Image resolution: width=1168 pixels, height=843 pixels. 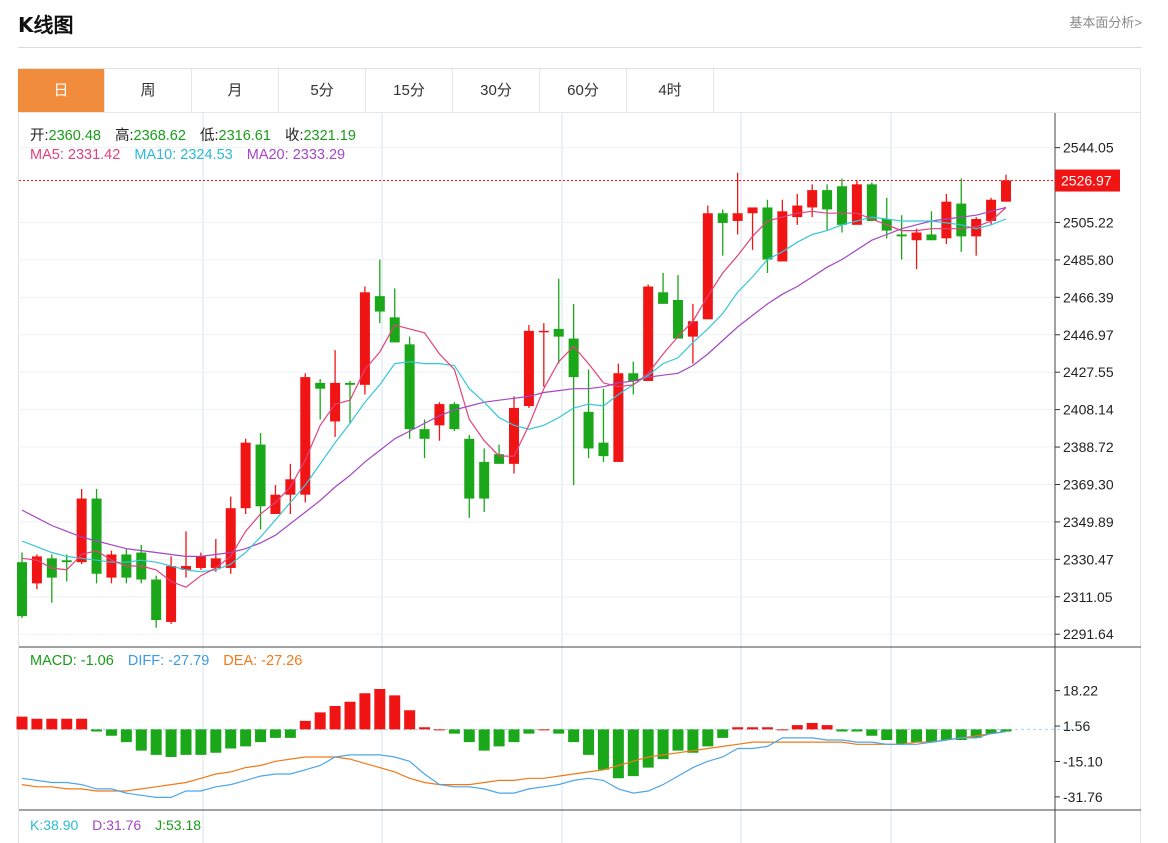 I want to click on ma10-label: MA10:, so click(x=155, y=155).